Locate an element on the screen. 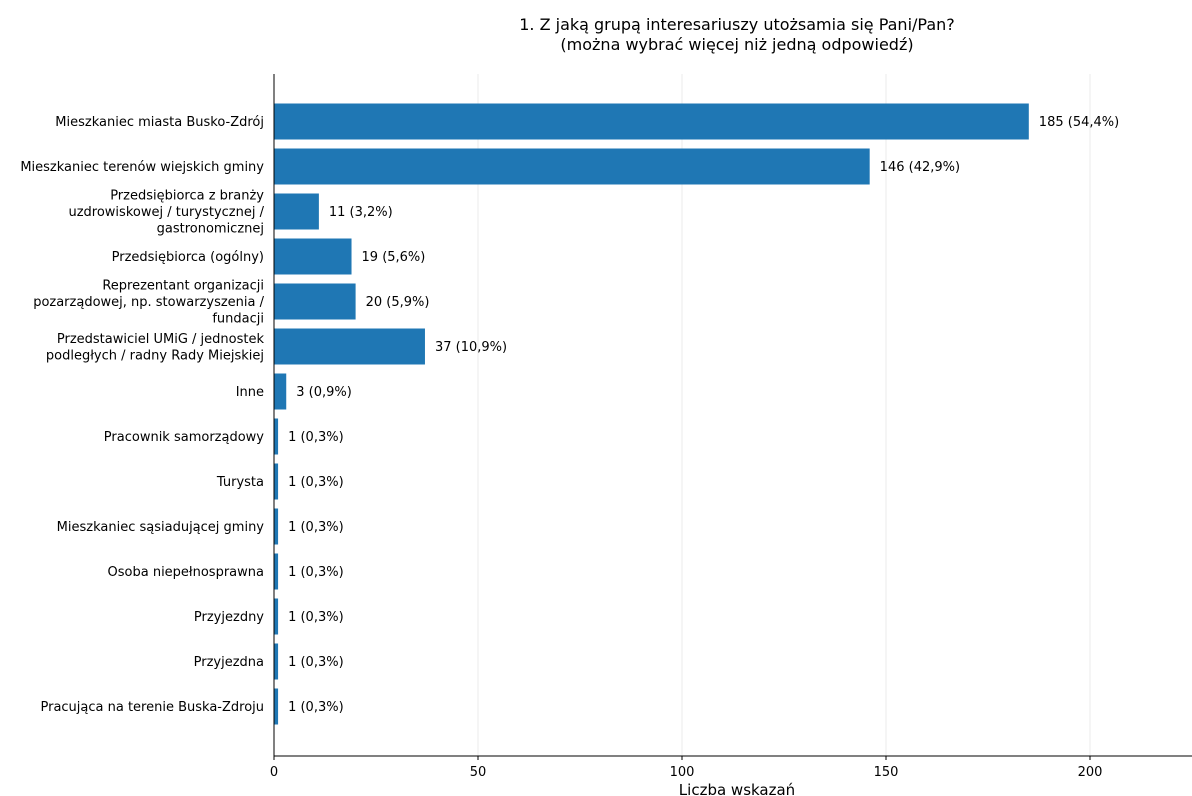 The image size is (1192, 796). category-label: Mieszkaniec sąsiadującej gminy is located at coordinates (161, 527).